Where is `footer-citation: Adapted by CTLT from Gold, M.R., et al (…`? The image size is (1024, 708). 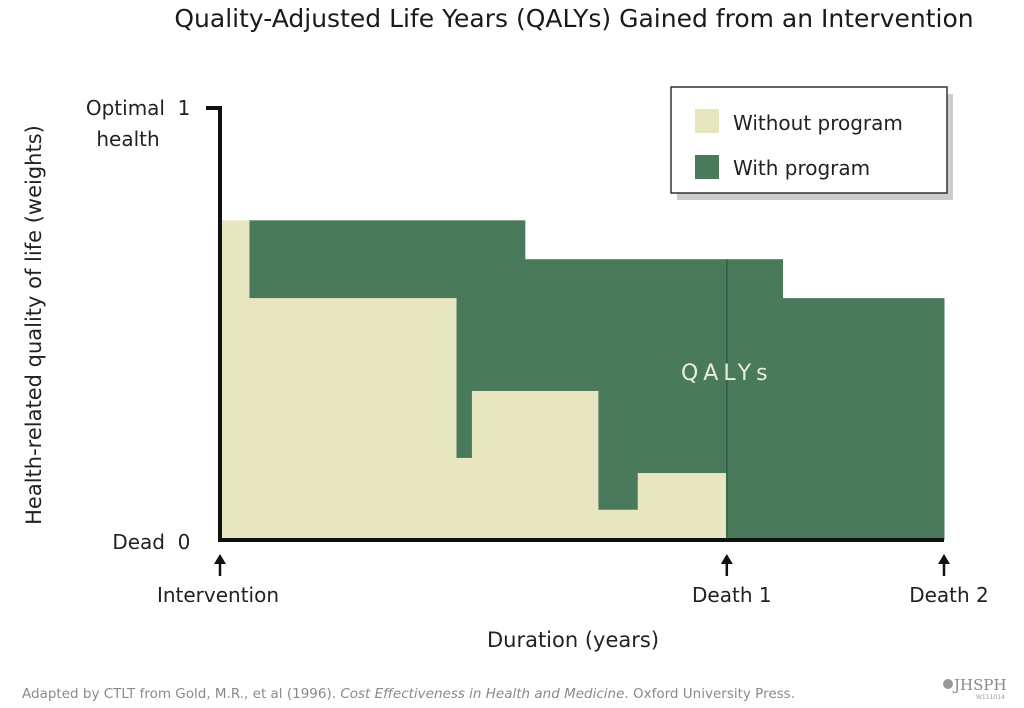 footer-citation: Adapted by CTLT from Gold, M.R., et al (… is located at coordinates (408, 694).